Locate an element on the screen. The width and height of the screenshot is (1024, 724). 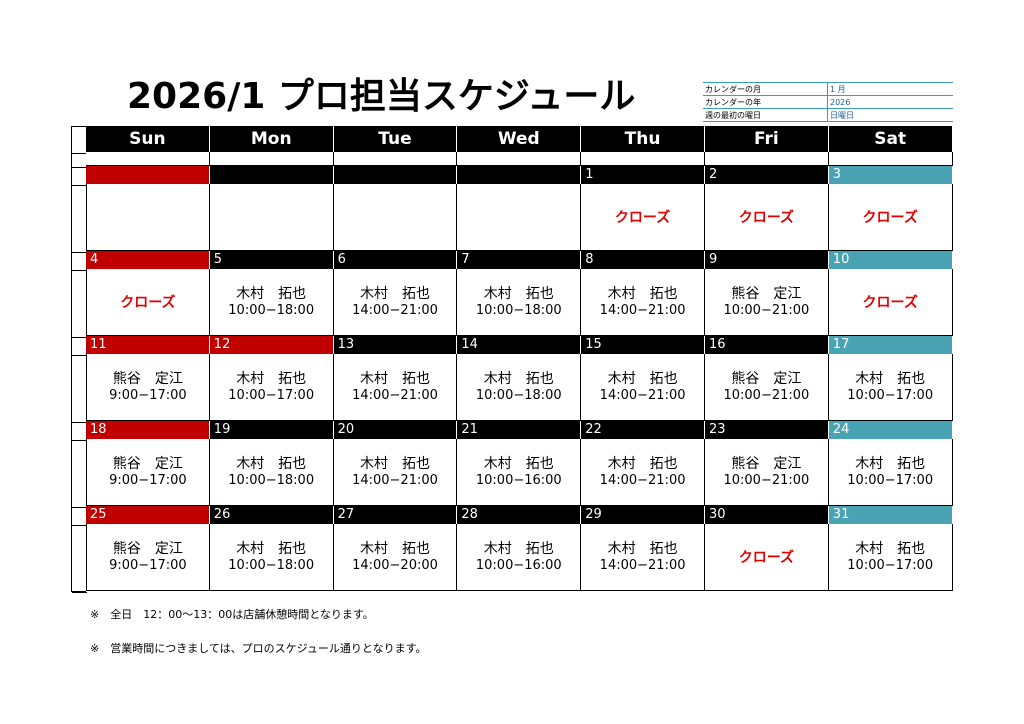
date-number: 12 is located at coordinates (271, 345).